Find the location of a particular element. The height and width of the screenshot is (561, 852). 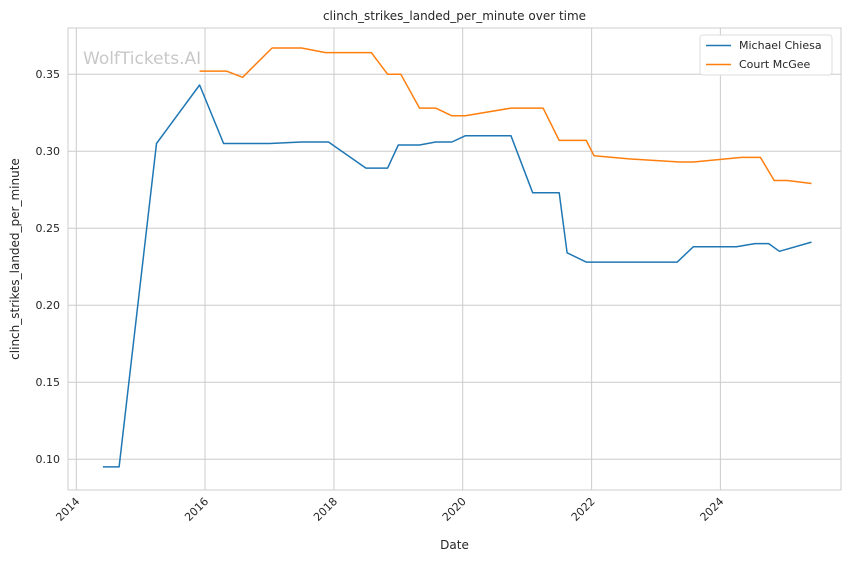

y-axis-title: clinch_strikes_landed_per_minute is located at coordinates (15, 259).